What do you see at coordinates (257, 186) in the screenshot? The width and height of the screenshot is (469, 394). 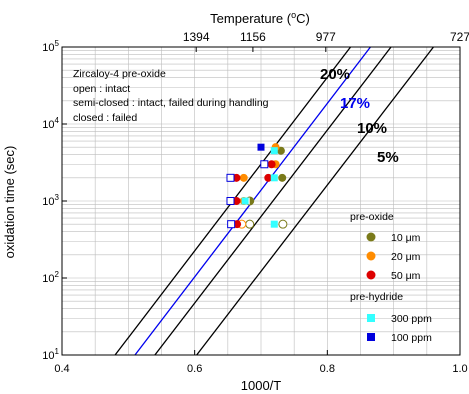 I see `data-markers` at bounding box center [257, 186].